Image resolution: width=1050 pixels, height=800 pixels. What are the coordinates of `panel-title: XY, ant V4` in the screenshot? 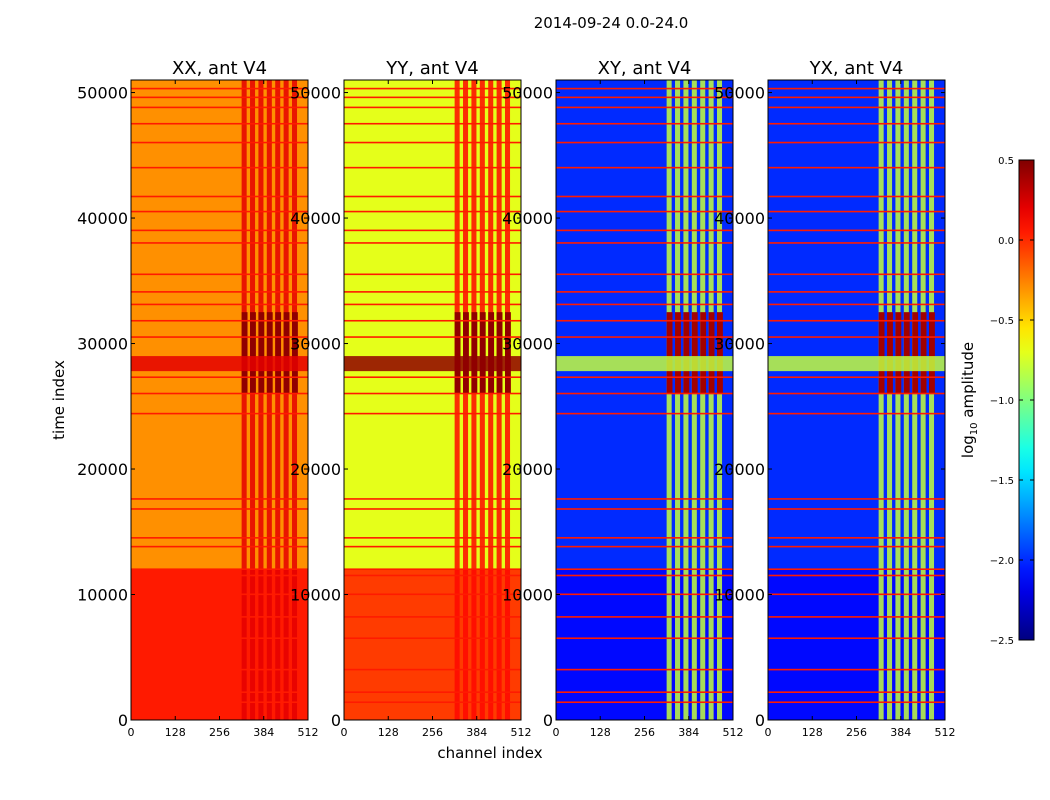 It's located at (645, 68).